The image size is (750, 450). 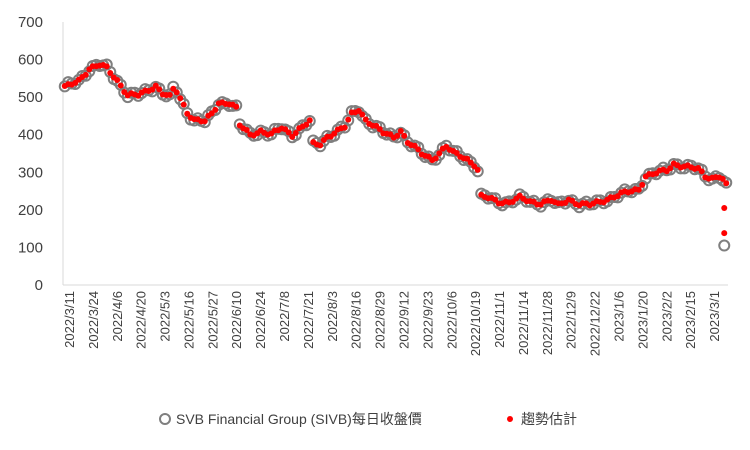 I want to click on x-tick-label: 2022/8/16, so click(x=356, y=320).